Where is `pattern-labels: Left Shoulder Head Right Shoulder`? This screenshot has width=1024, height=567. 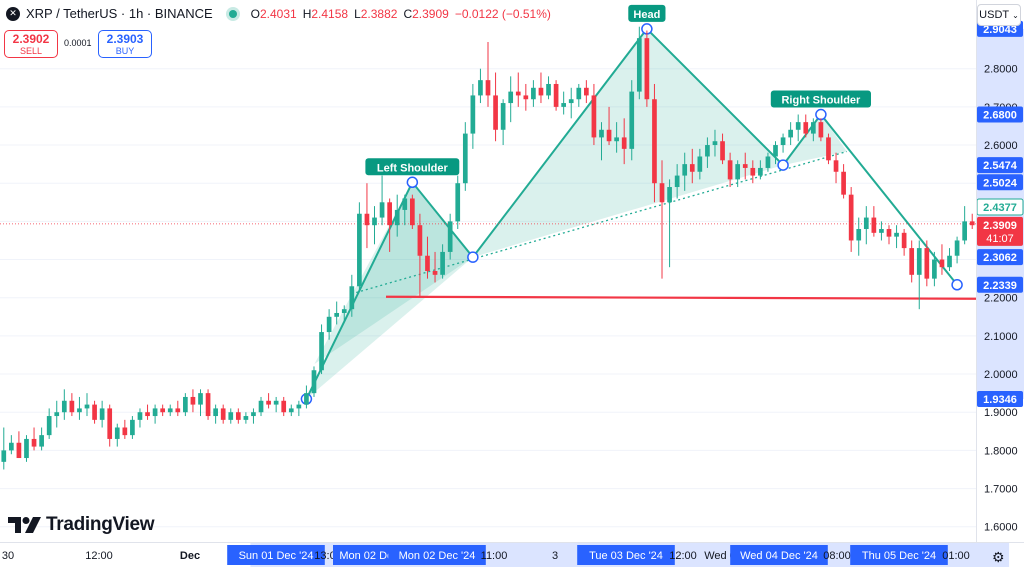 pattern-labels: Left Shoulder Head Right Shoulder is located at coordinates (618, 90).